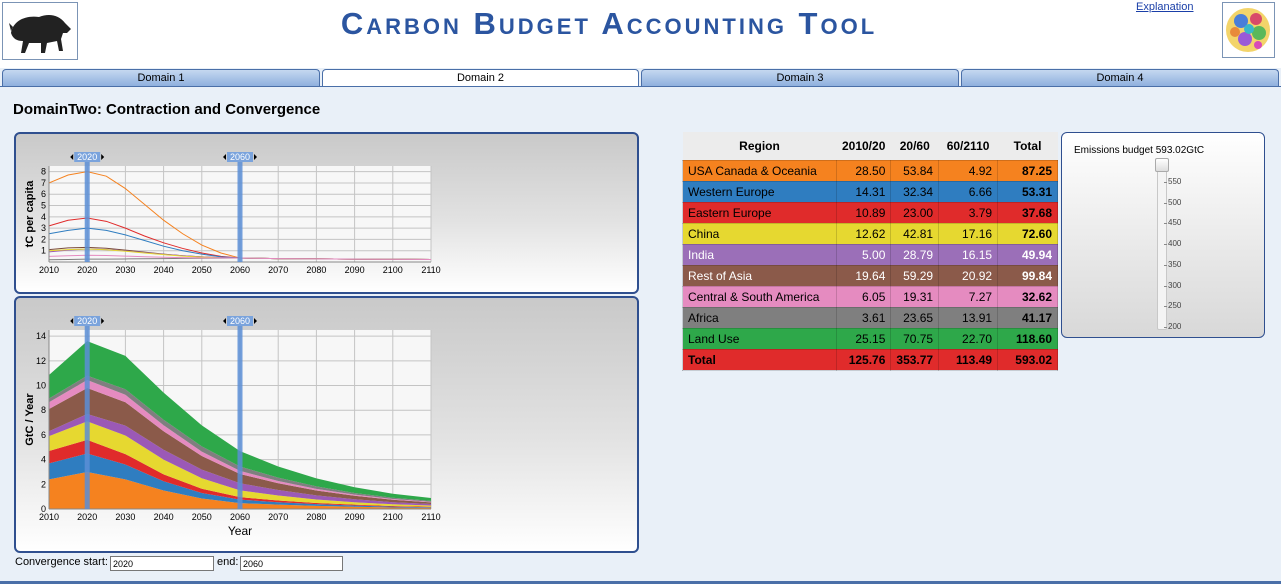  I want to click on tab-domain-2: Domain 2, so click(480, 77).